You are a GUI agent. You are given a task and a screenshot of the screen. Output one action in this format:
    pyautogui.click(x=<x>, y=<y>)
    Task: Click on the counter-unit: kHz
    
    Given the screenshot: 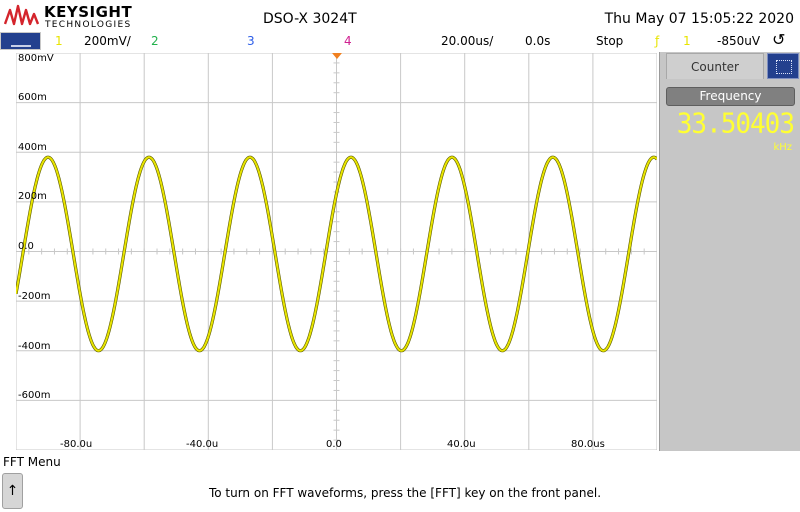 What is the action you would take?
    pyautogui.click(x=782, y=147)
    